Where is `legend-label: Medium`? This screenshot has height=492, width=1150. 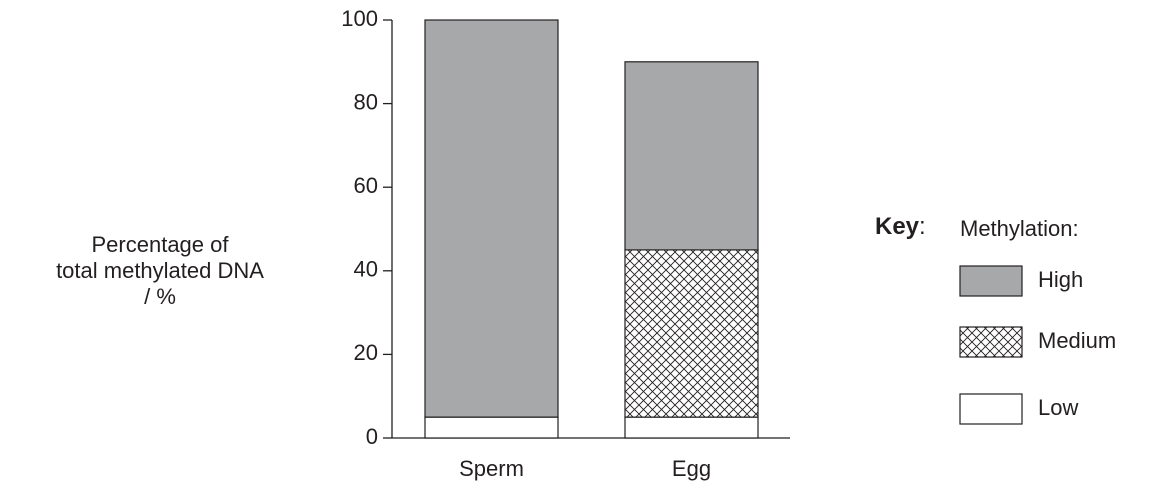
legend-label: Medium is located at coordinates (1077, 340).